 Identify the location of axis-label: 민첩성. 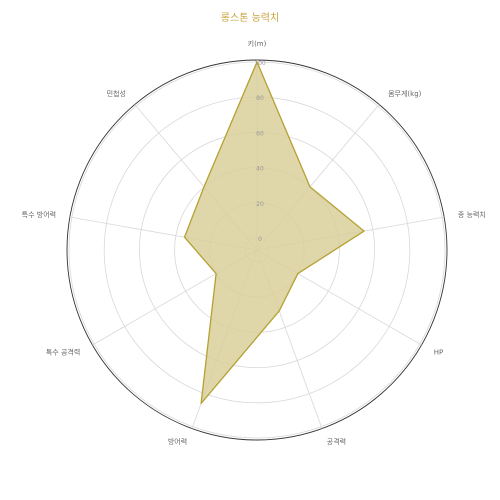
(116, 93).